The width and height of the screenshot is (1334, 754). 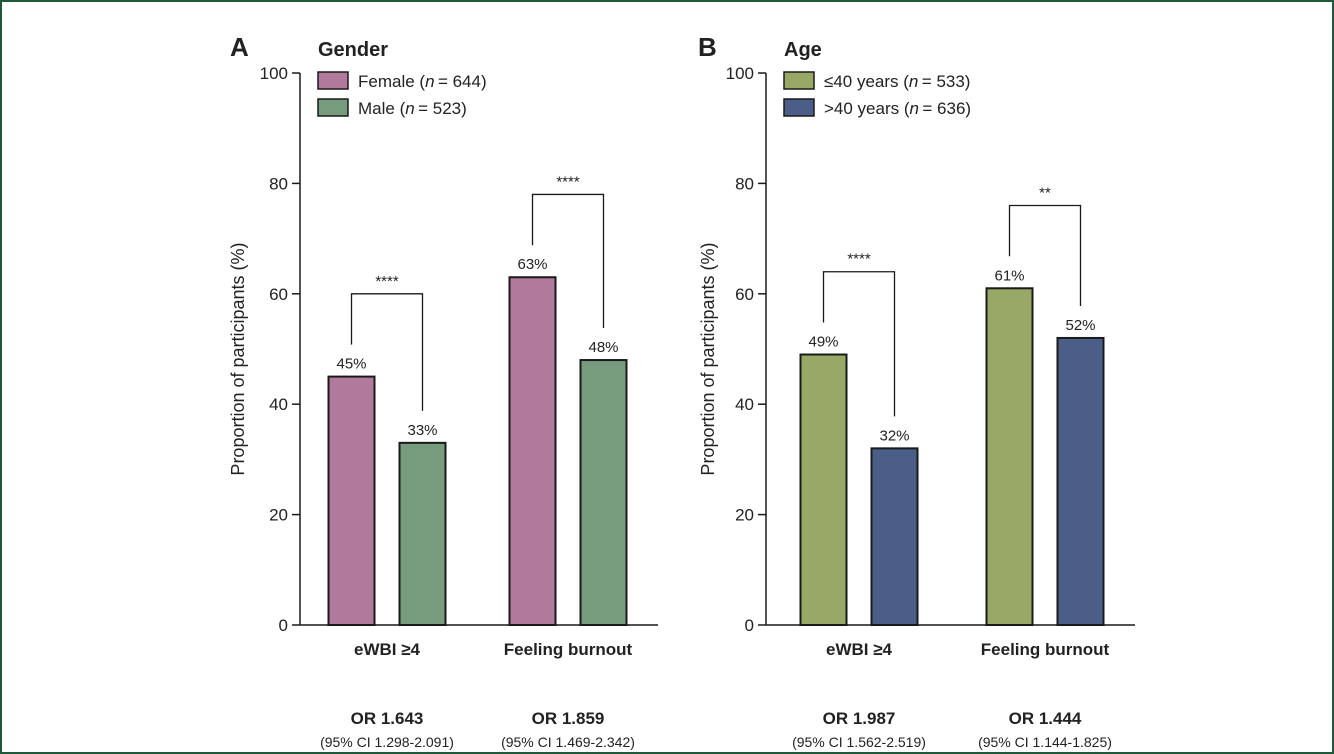 I want to click on panel-a-category-label: eWBI ≥4, so click(x=387, y=649).